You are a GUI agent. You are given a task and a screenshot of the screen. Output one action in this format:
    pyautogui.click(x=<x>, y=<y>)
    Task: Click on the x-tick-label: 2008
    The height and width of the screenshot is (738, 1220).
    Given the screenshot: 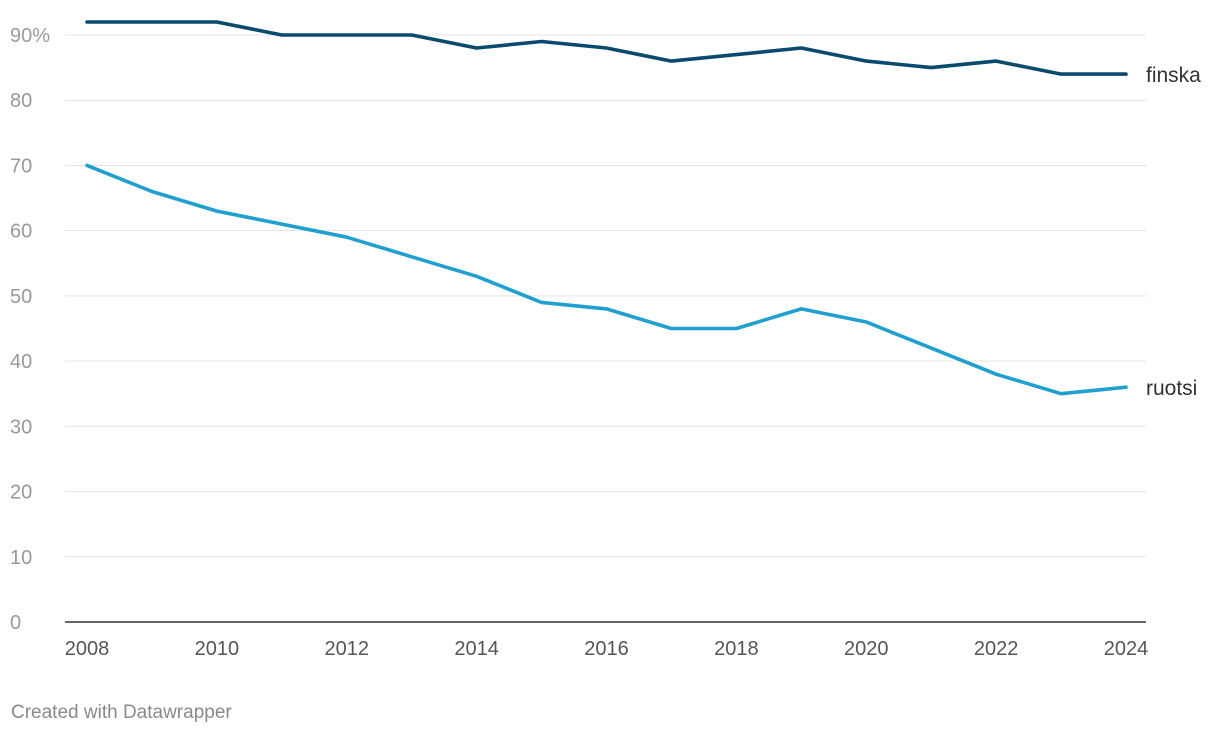 What is the action you would take?
    pyautogui.click(x=87, y=649)
    